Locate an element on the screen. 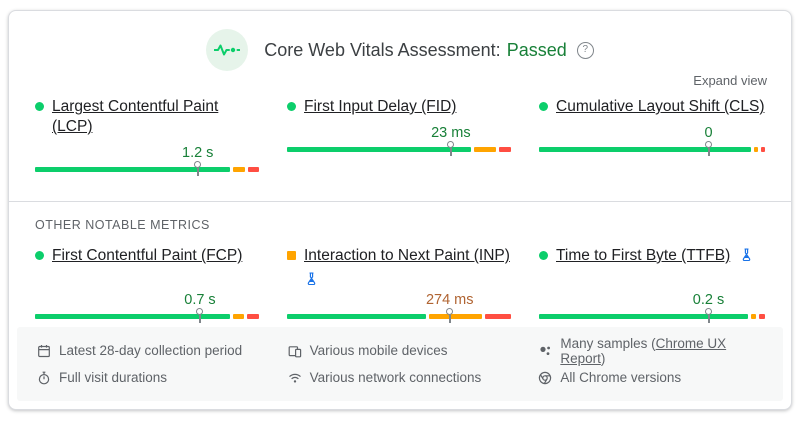  metric-title-link: First Input Delay (FID) is located at coordinates (380, 106).